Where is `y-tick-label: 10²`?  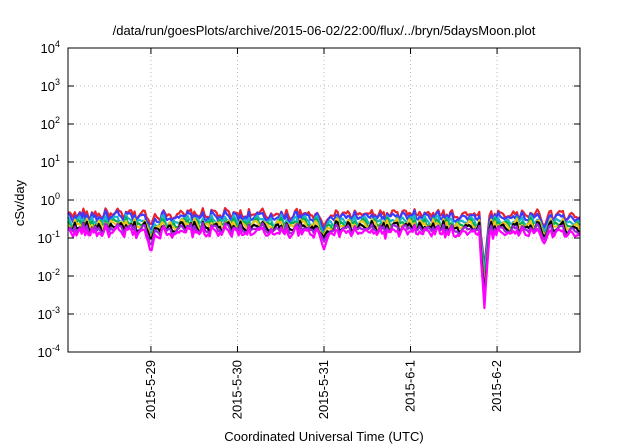 y-tick-label: 10² is located at coordinates (50, 123).